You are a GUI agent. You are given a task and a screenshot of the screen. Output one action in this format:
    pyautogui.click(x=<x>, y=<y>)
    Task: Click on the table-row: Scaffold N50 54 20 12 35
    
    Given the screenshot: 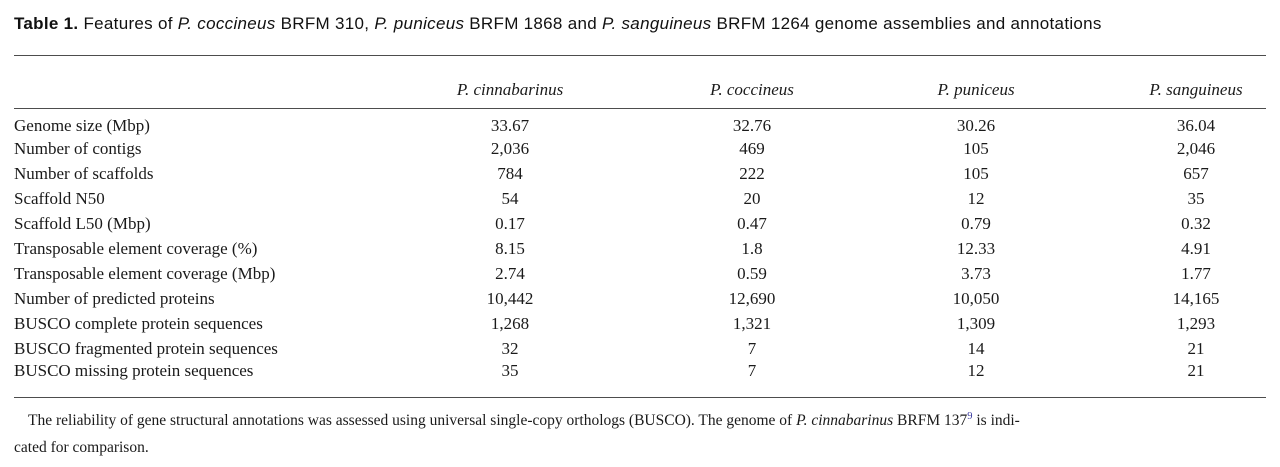 What is the action you would take?
    pyautogui.click(x=640, y=198)
    